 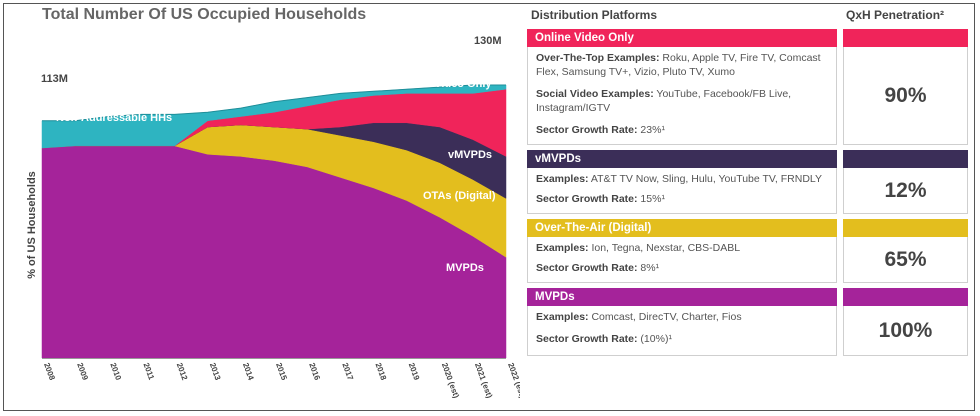 I want to click on detail-line: Sector Growth Rate: (10%)¹, so click(x=604, y=339).